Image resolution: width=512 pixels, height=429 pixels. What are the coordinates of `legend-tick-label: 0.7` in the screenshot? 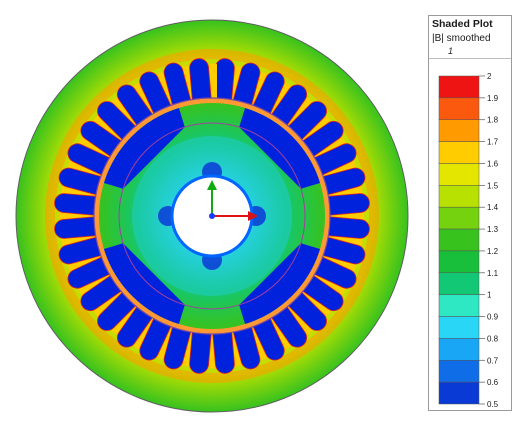 It's located at (493, 360).